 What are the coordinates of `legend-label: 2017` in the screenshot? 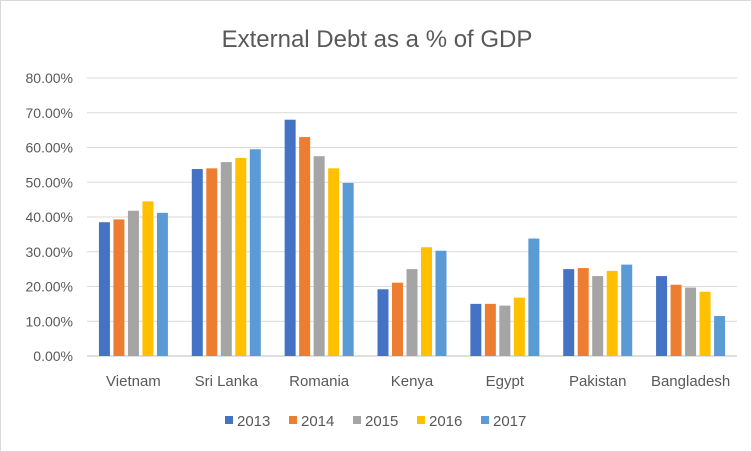 It's located at (509, 421).